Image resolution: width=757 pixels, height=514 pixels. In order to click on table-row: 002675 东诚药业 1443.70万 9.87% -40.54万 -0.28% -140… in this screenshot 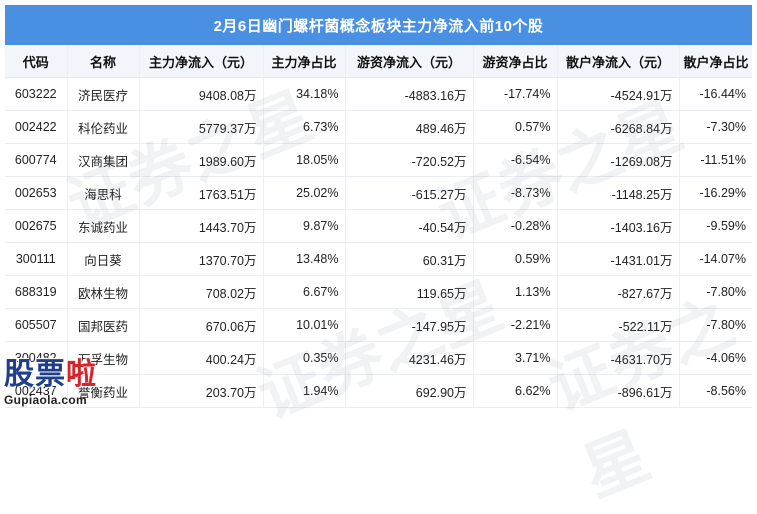, I will do `click(378, 226)`.